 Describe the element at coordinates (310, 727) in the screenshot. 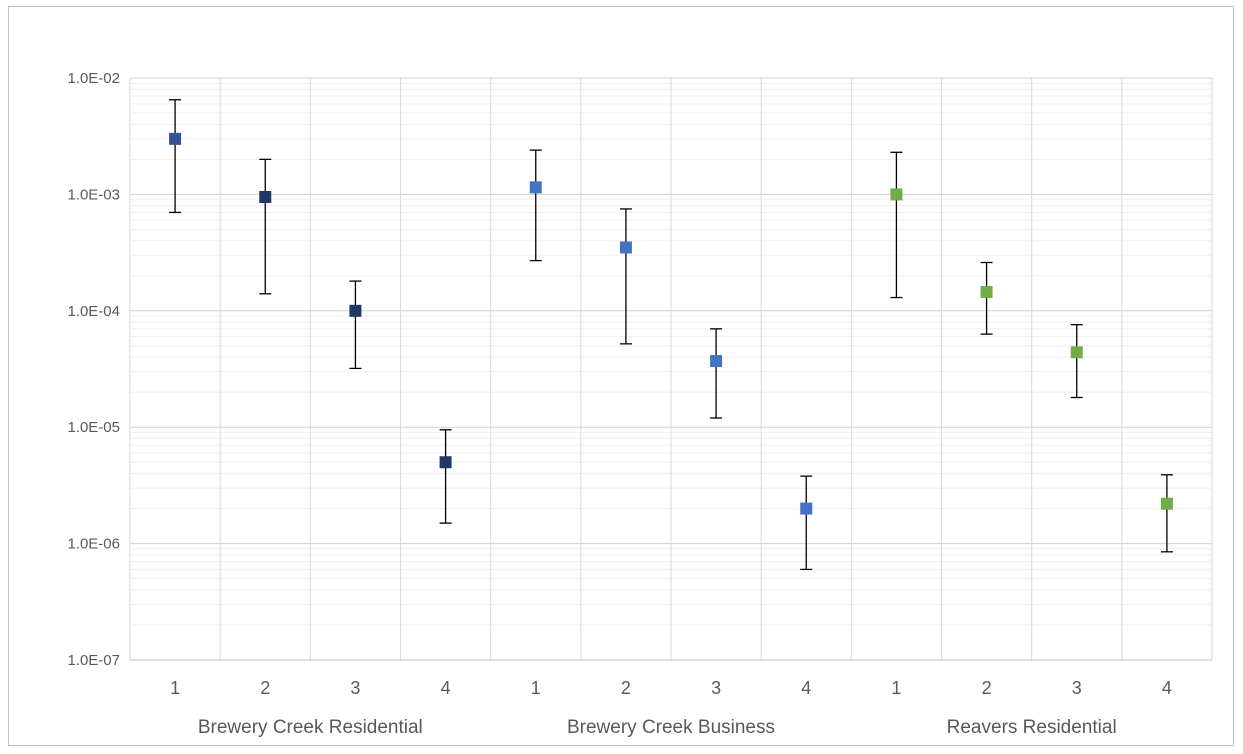

I see `group-label: Brewery Creek Residential` at that location.